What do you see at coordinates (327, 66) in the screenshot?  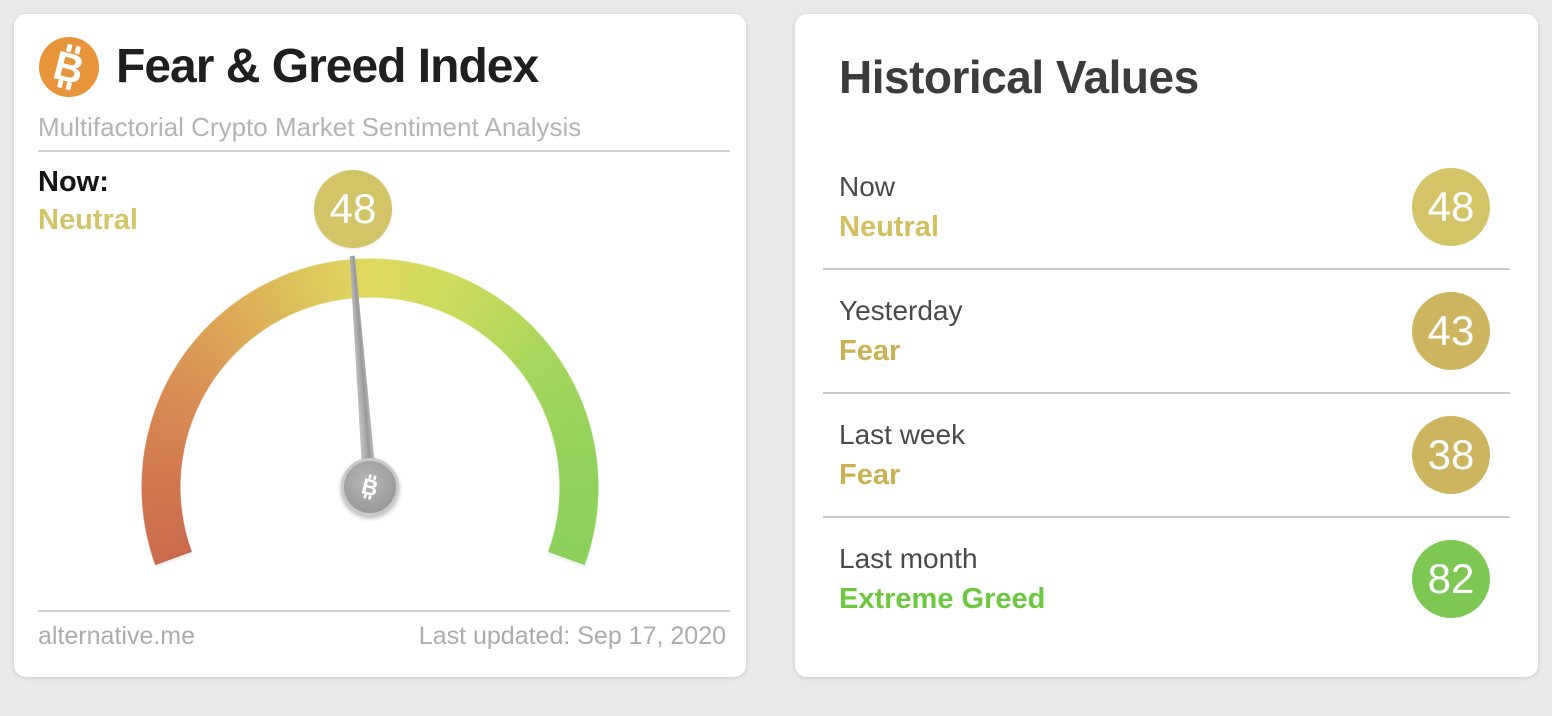 I see `gauge-card-title: Fear & Greed Index` at bounding box center [327, 66].